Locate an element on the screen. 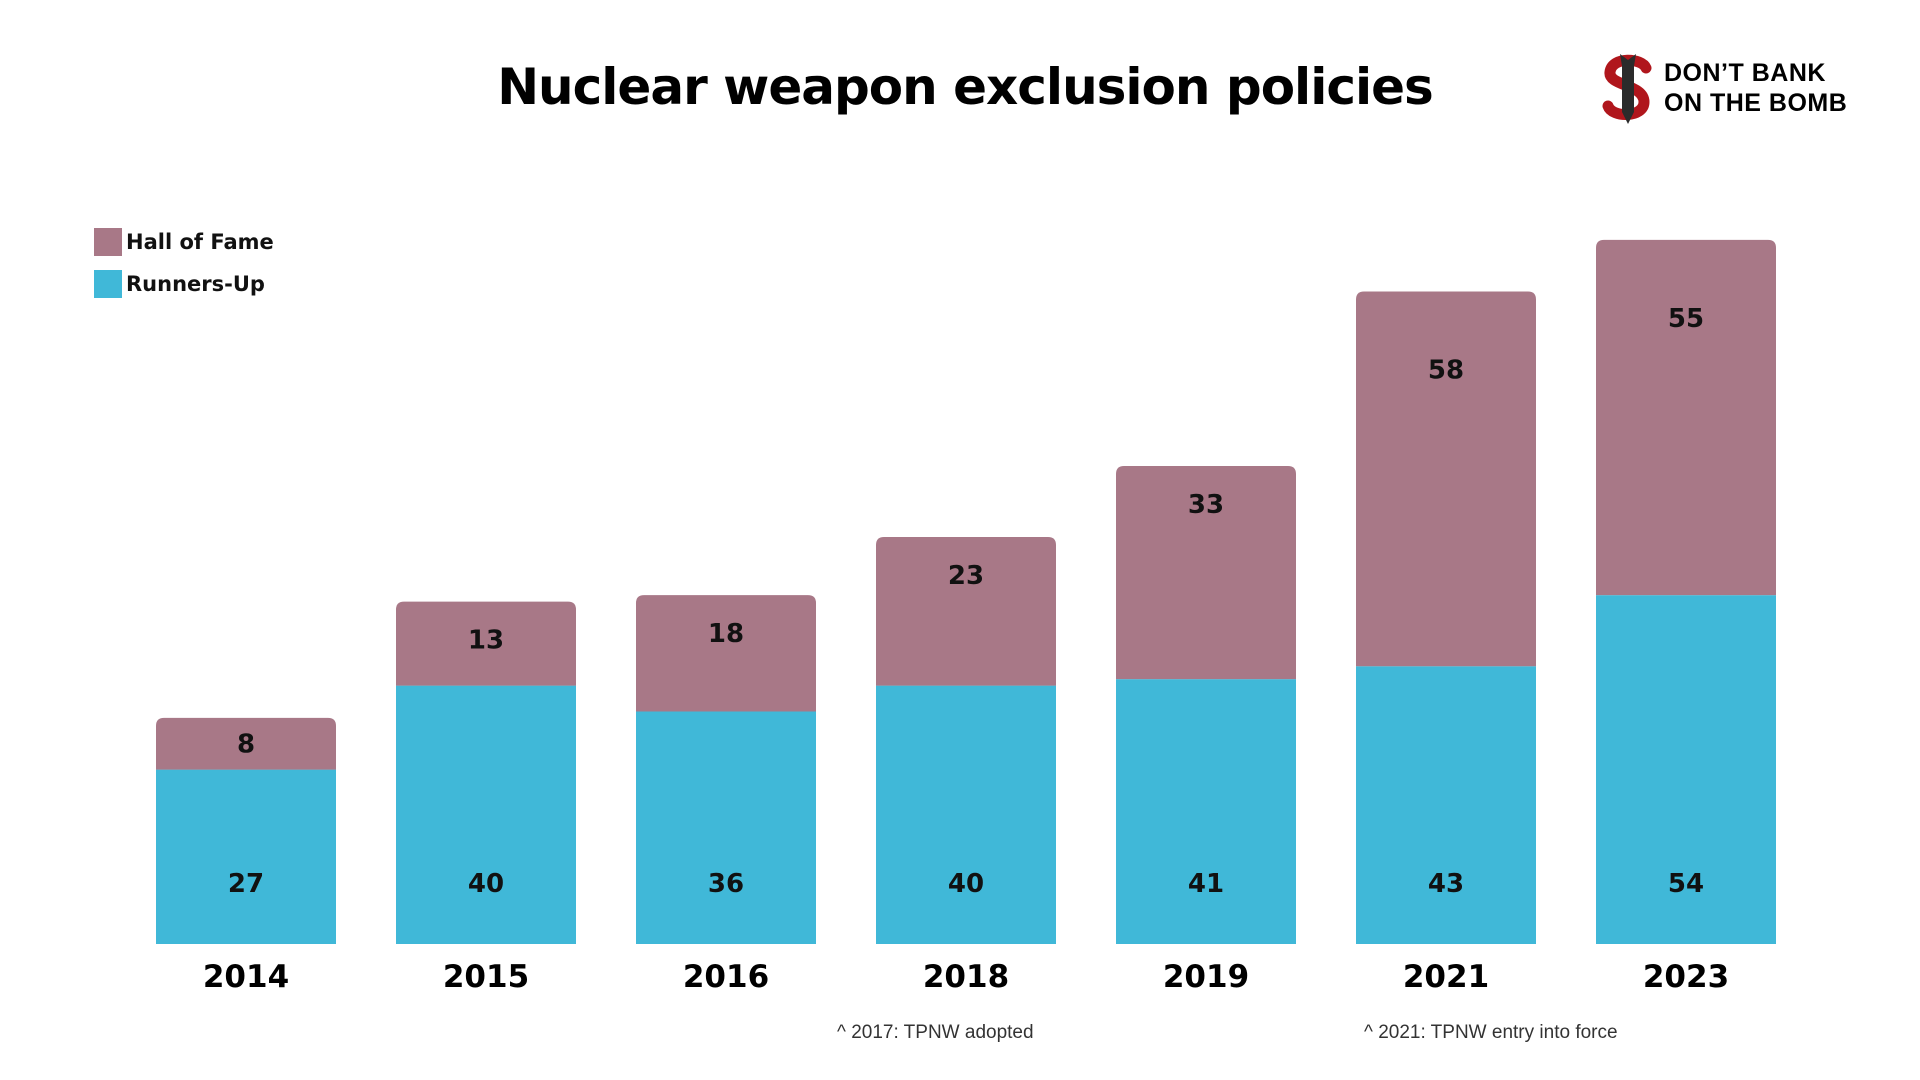 The image size is (1920, 1080). bar-hall-of-fame-2015 is located at coordinates (486, 643).